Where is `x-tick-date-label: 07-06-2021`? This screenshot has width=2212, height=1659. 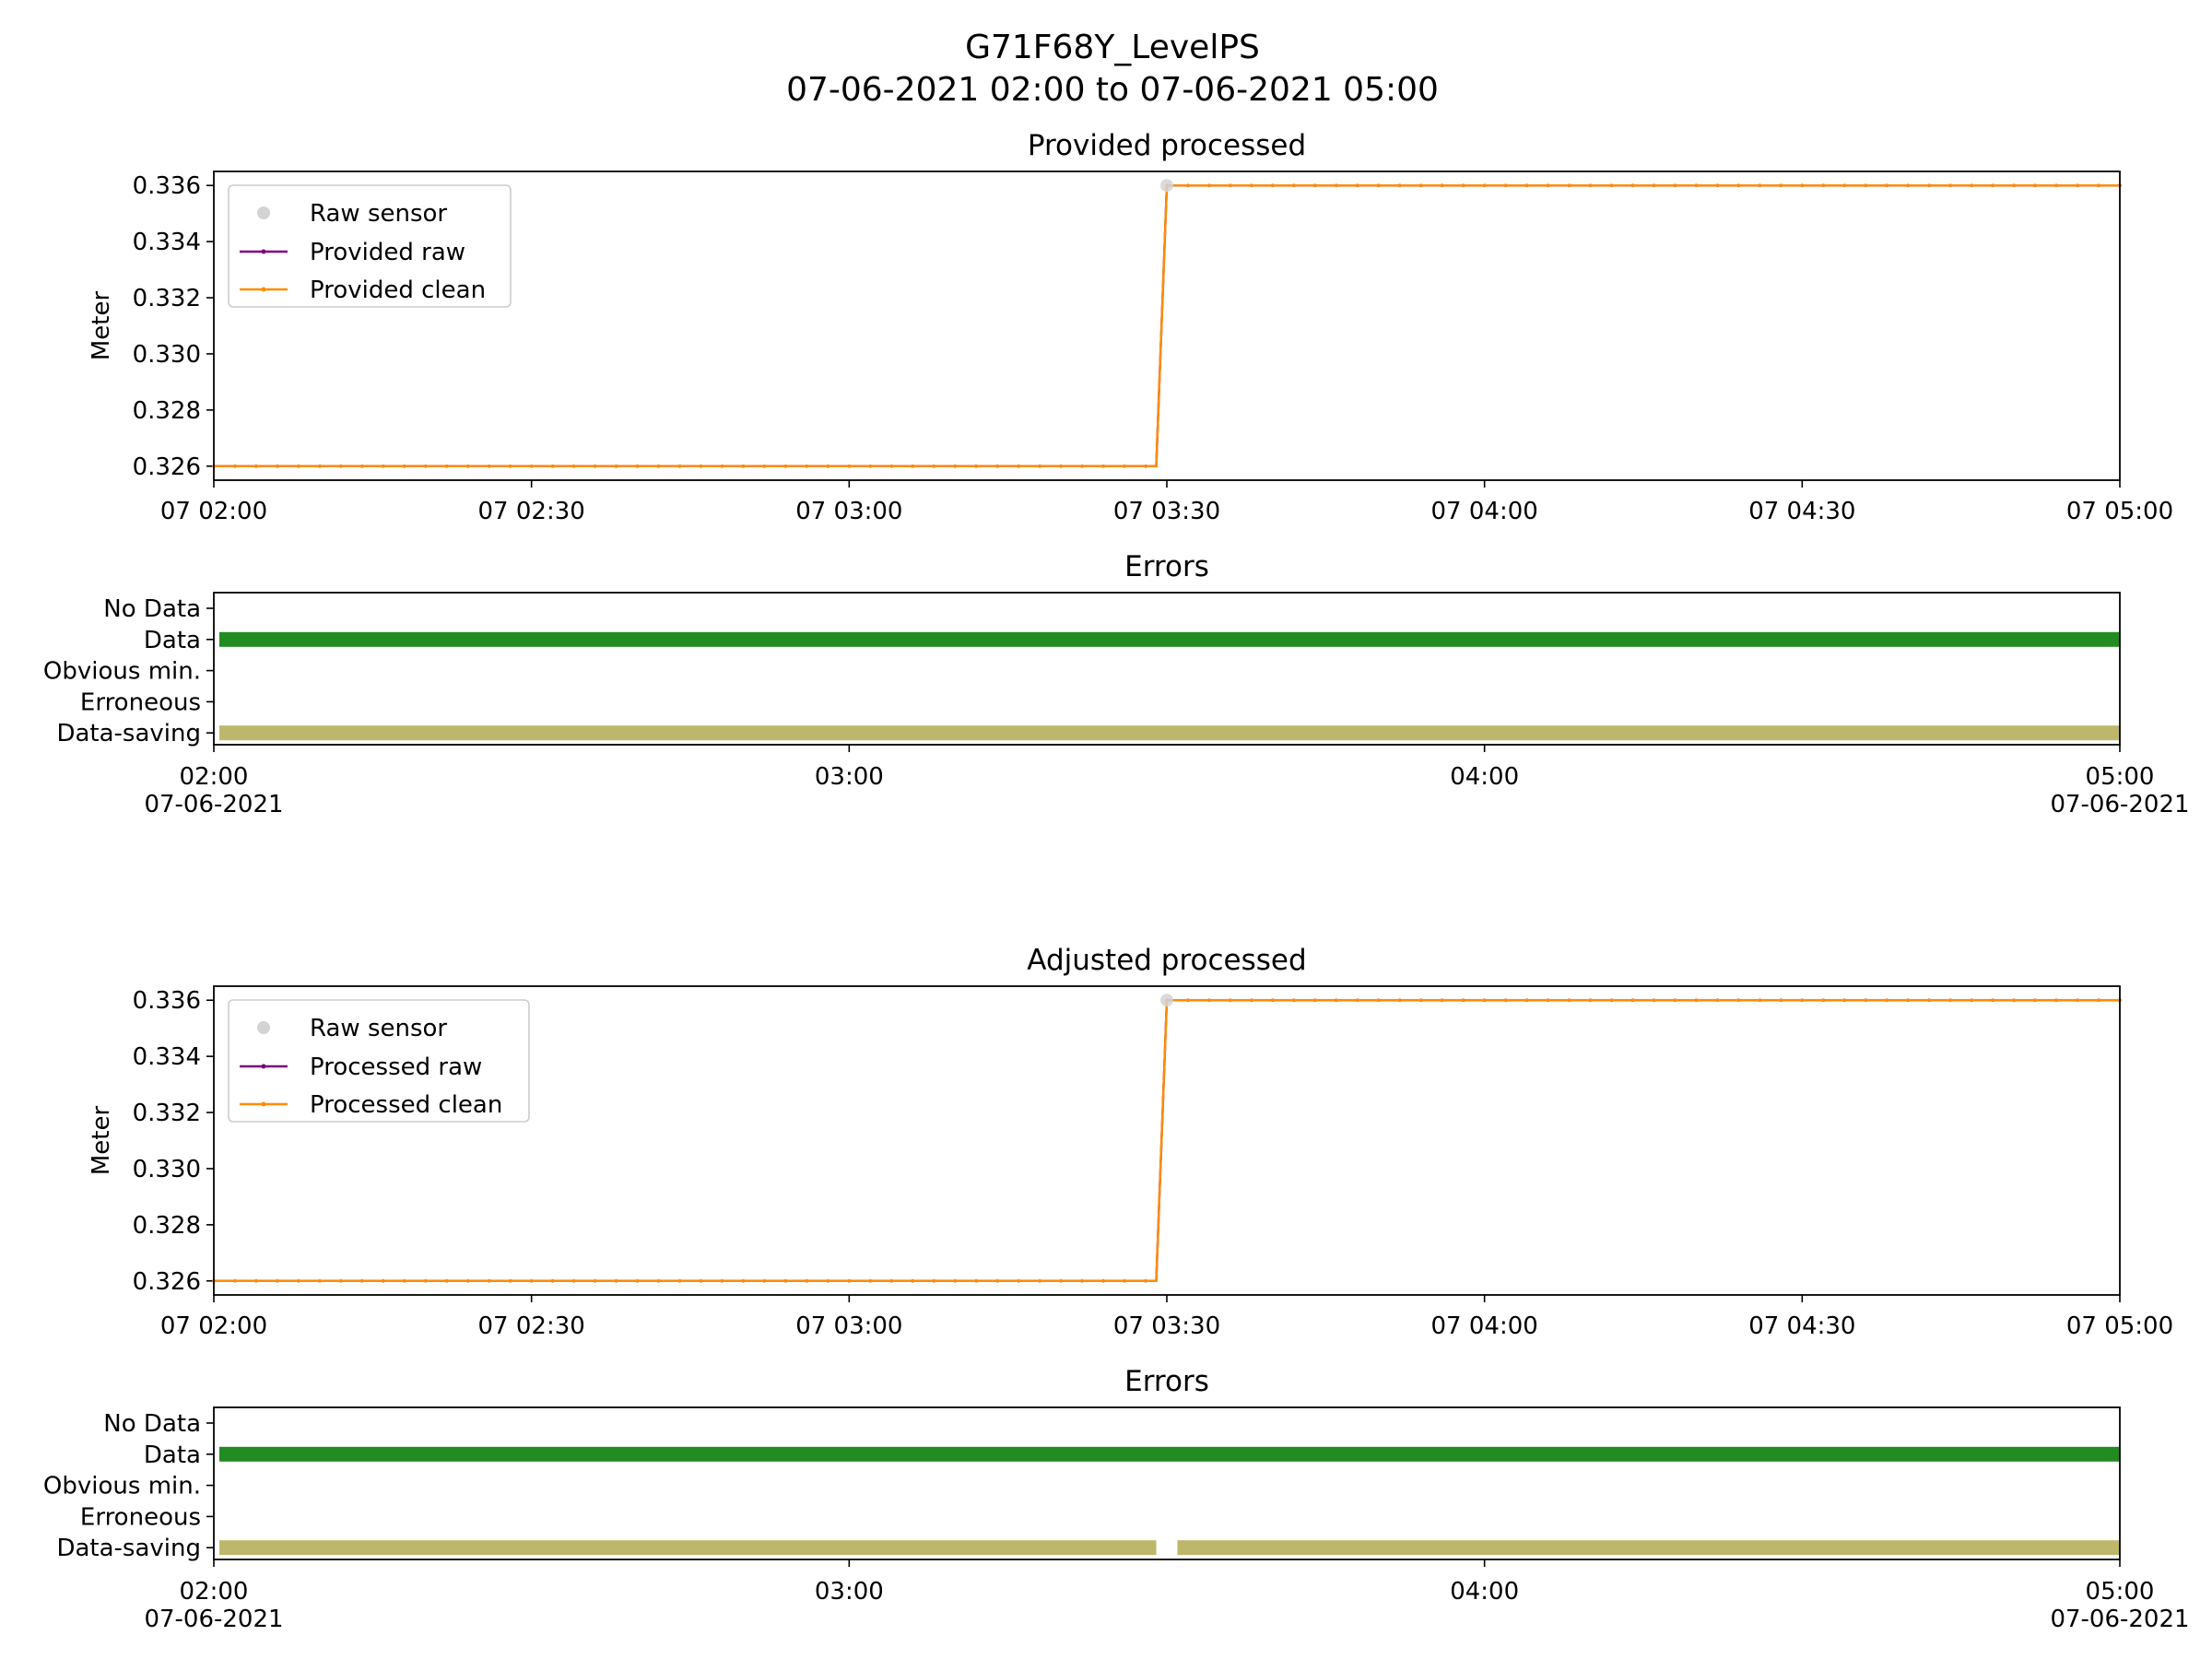 x-tick-date-label: 07-06-2021 is located at coordinates (213, 804).